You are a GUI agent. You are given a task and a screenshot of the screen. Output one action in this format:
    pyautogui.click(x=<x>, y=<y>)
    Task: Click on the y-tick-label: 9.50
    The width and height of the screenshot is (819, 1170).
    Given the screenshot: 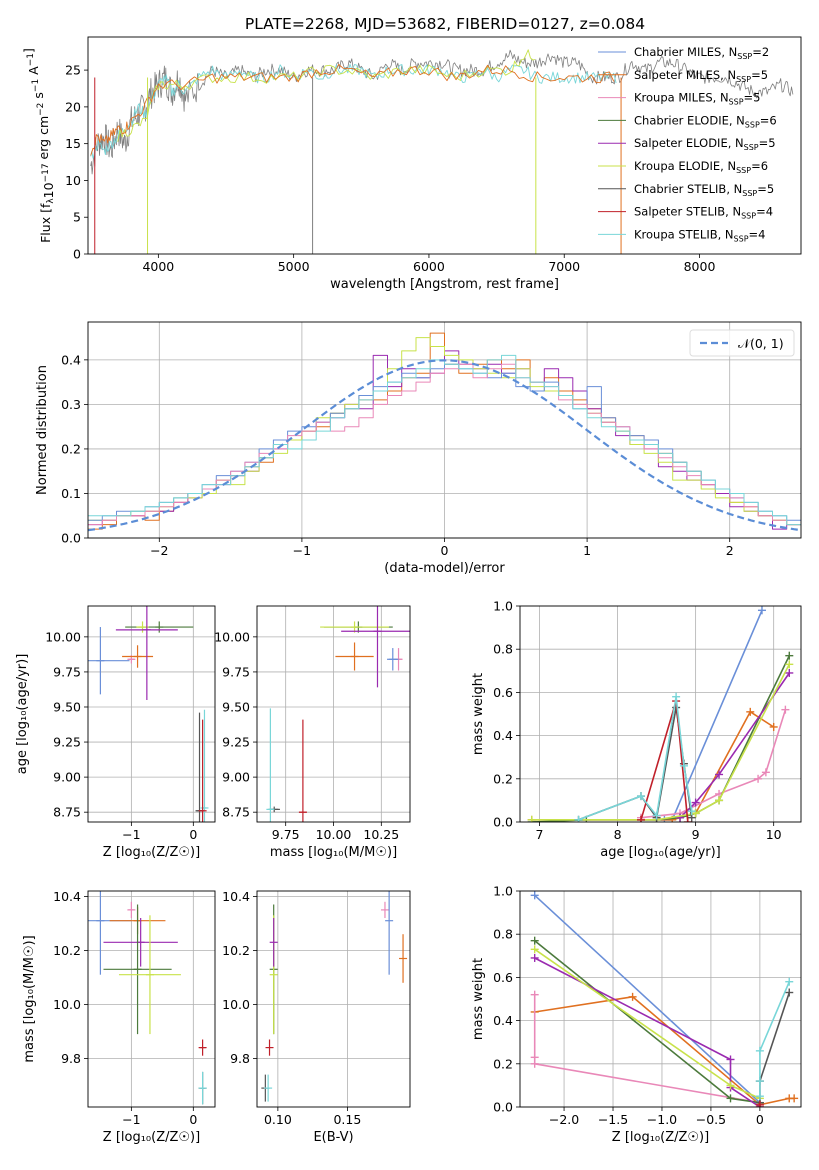 What is the action you would take?
    pyautogui.click(x=67, y=706)
    